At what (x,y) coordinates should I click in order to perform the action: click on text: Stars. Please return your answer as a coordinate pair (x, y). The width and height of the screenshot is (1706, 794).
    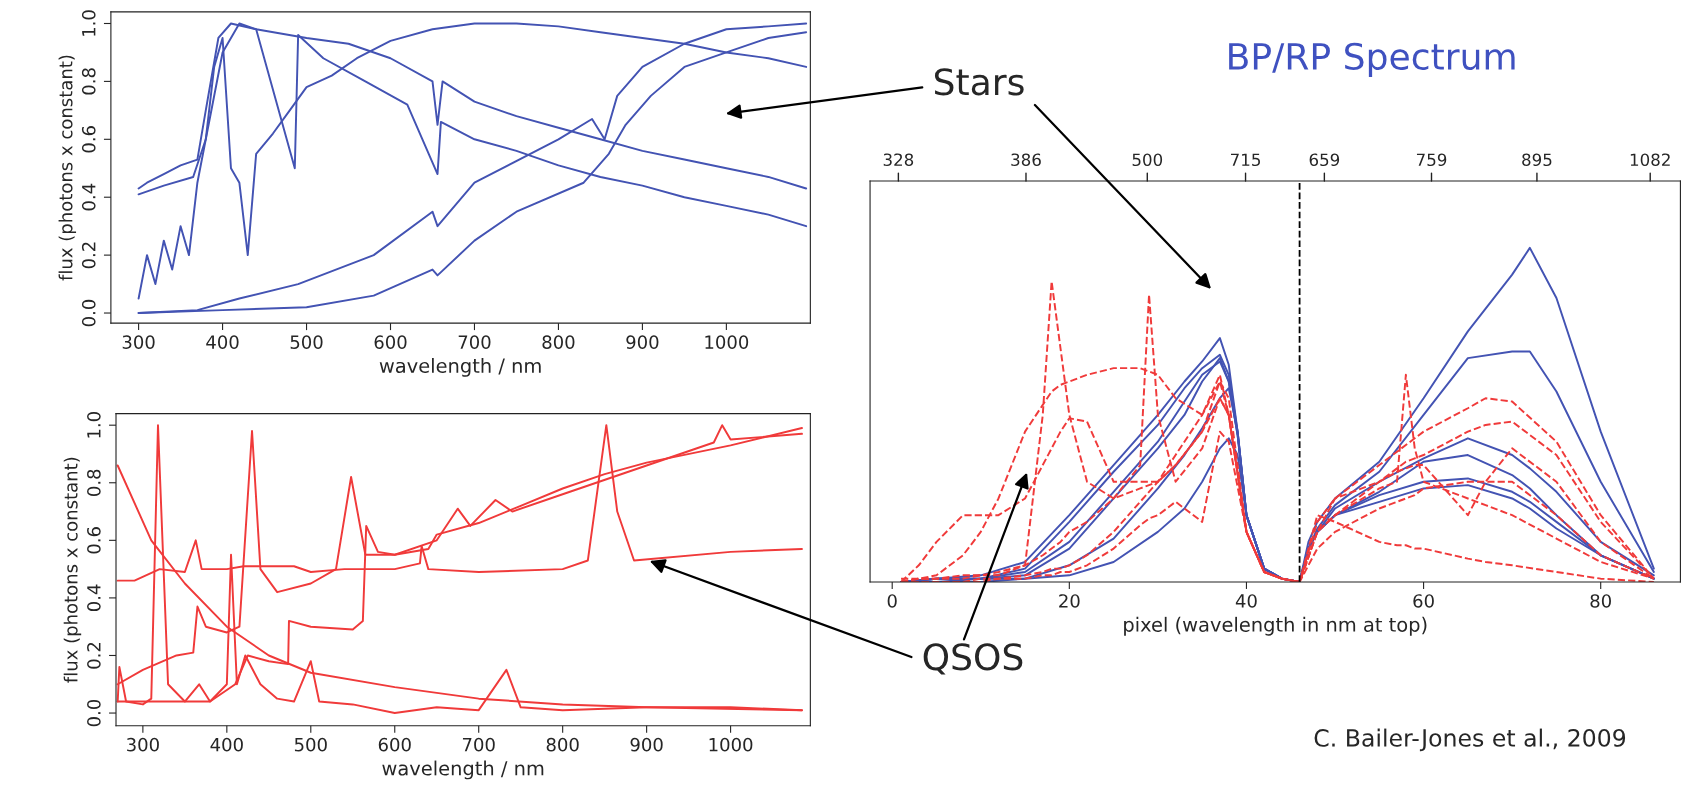
    Looking at the image, I should click on (979, 82).